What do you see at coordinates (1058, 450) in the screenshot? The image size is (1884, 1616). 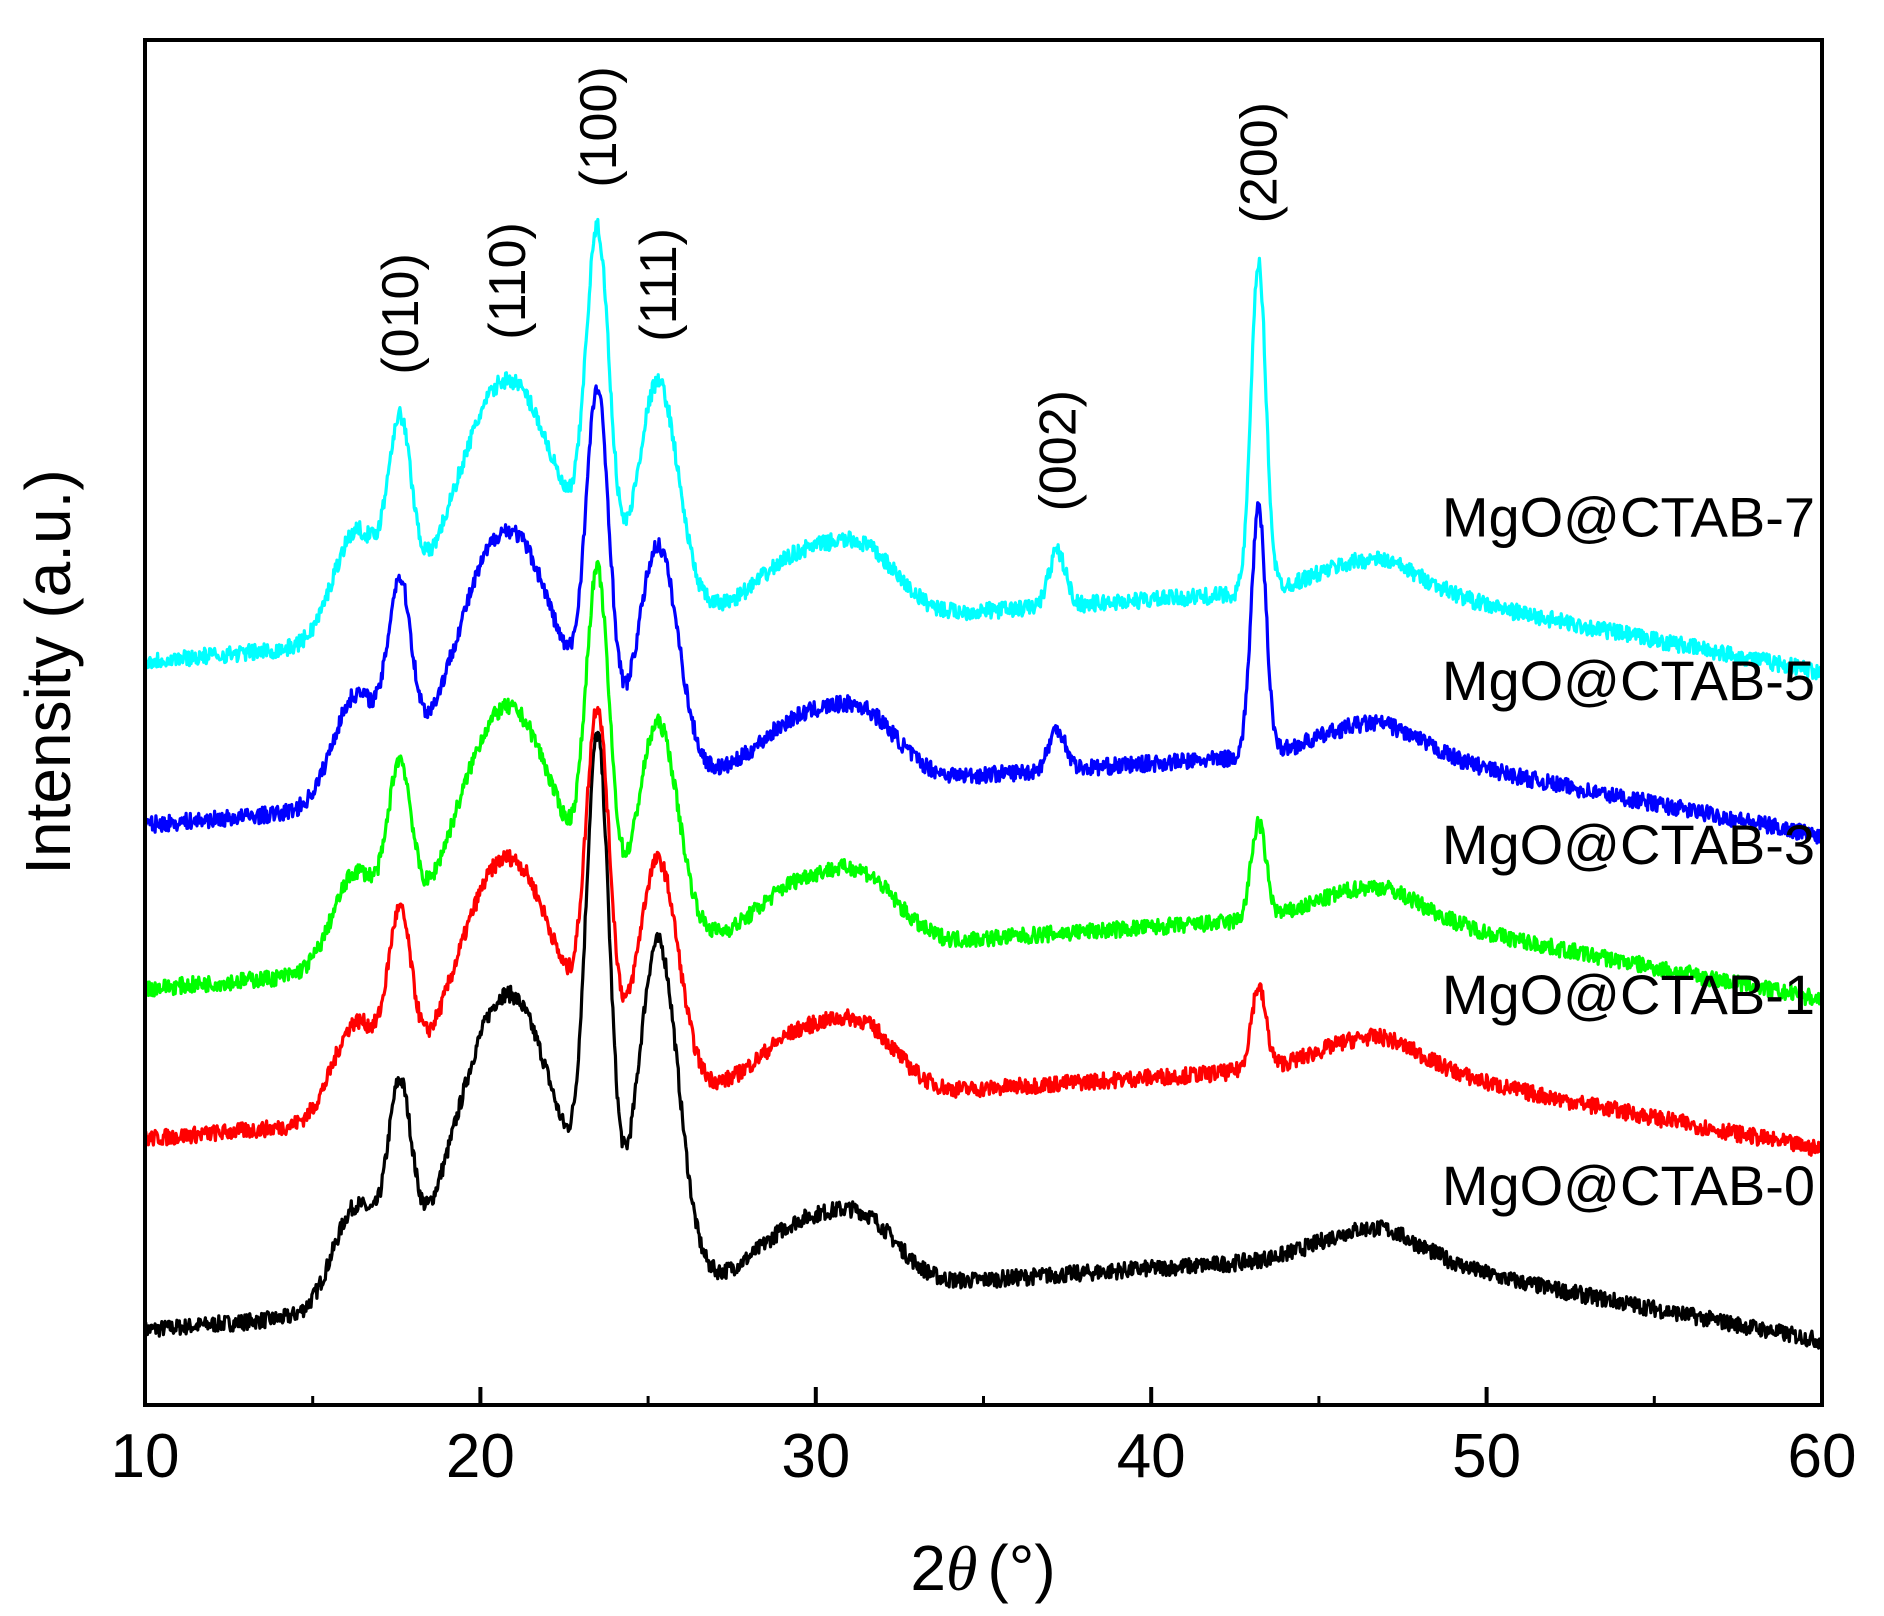 I see `peak-label: (002)` at bounding box center [1058, 450].